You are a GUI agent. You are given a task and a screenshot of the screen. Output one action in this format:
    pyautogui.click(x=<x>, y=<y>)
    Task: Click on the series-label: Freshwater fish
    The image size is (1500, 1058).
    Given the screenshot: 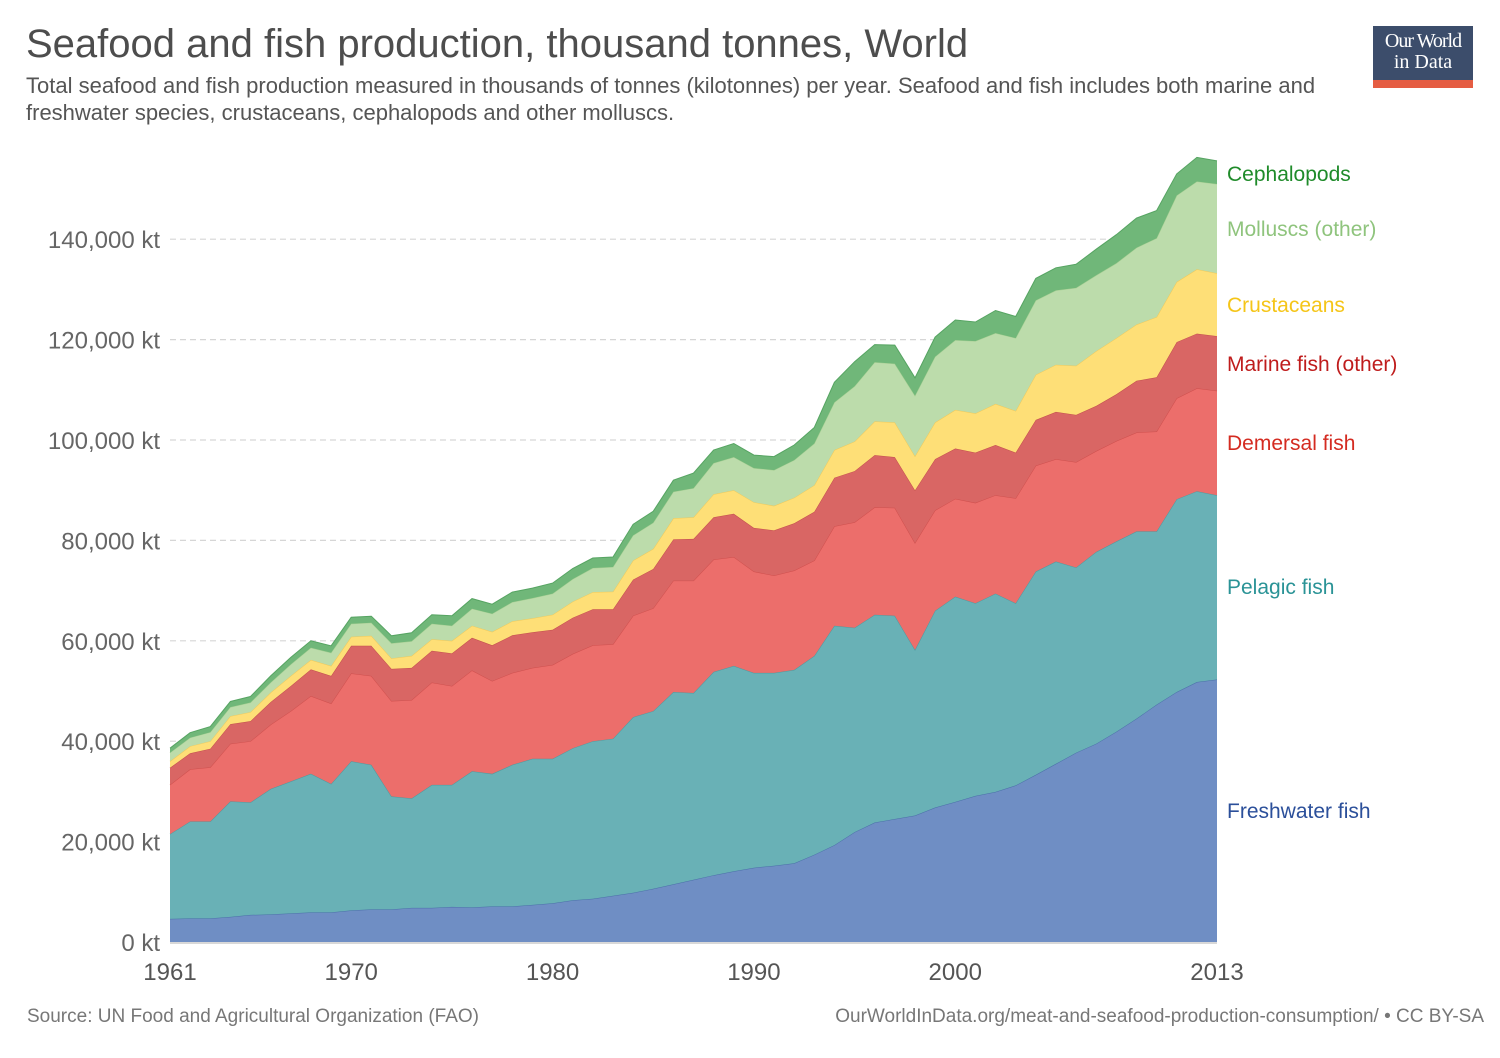 What is the action you would take?
    pyautogui.click(x=1299, y=811)
    